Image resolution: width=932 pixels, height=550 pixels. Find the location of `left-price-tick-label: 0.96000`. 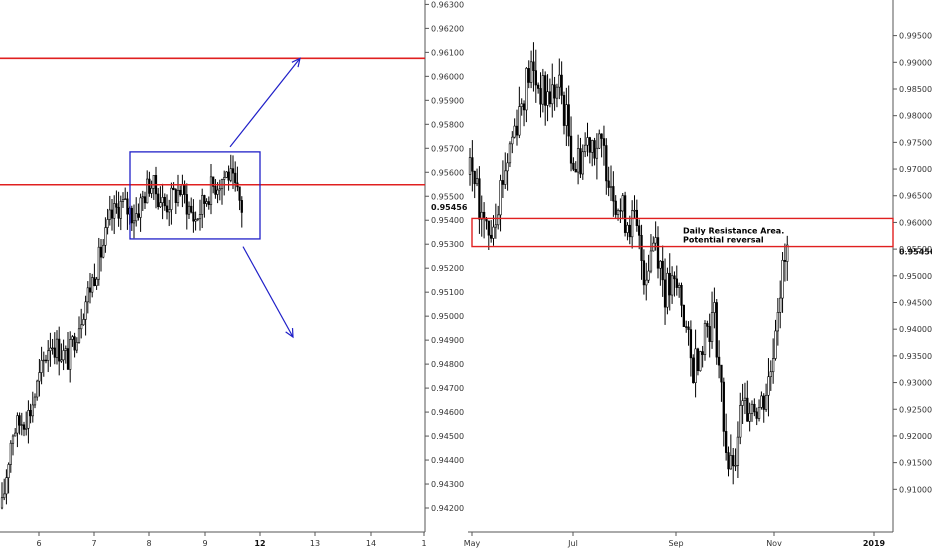

left-price-tick-label: 0.96000 is located at coordinates (447, 76).